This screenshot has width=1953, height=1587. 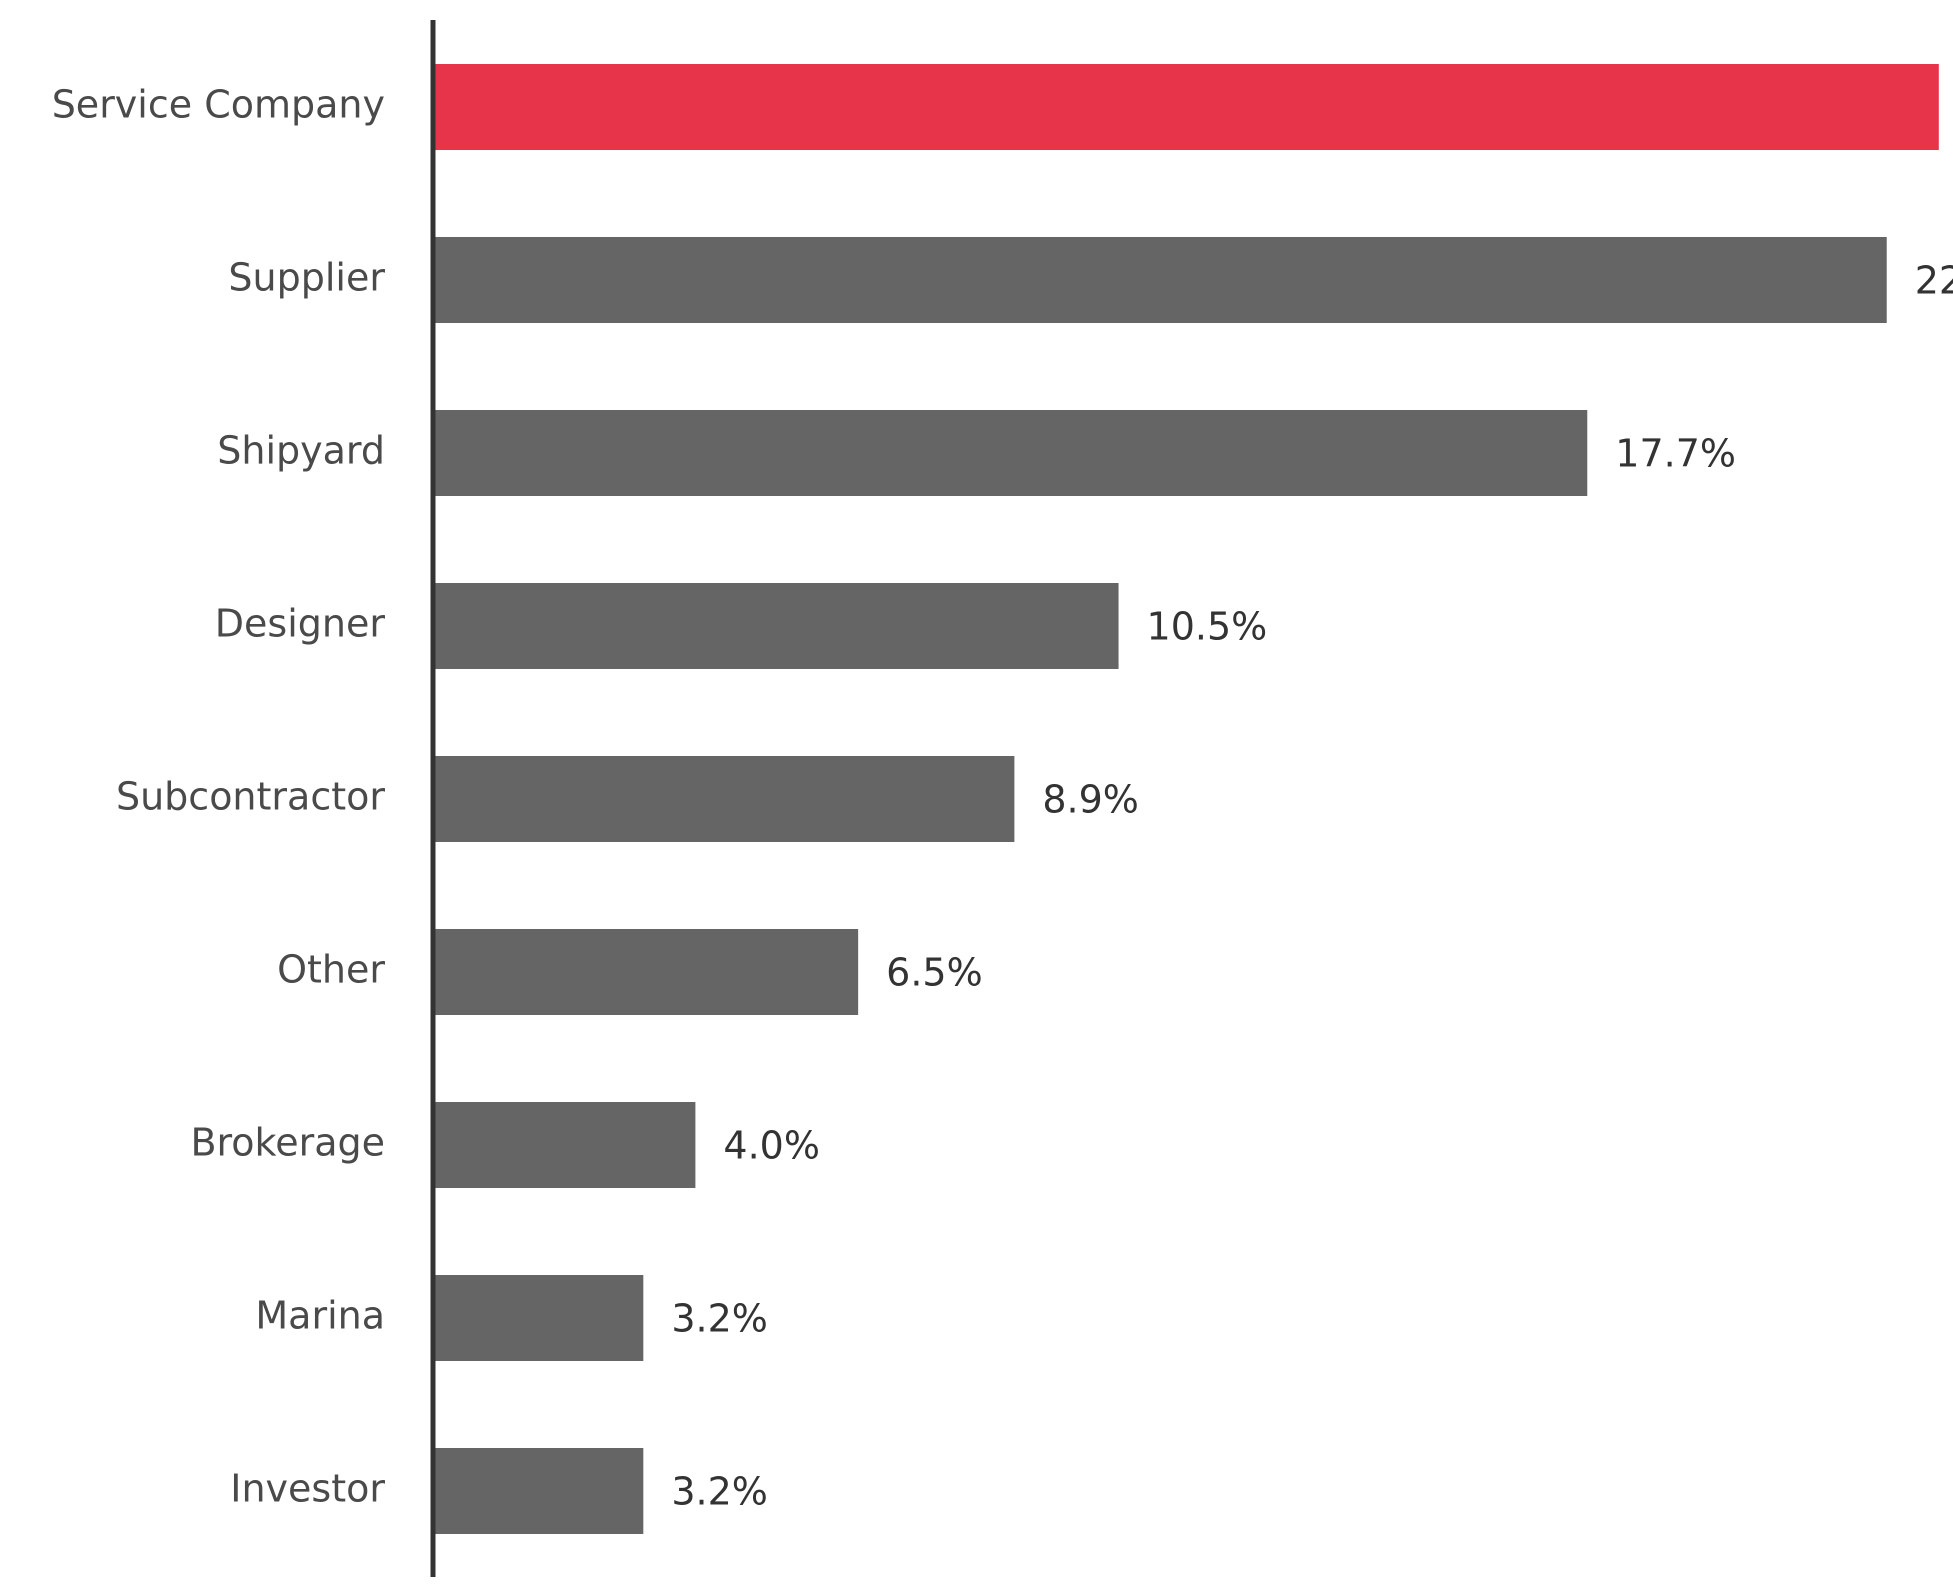 What do you see at coordinates (647, 972) in the screenshot?
I see `bar-other` at bounding box center [647, 972].